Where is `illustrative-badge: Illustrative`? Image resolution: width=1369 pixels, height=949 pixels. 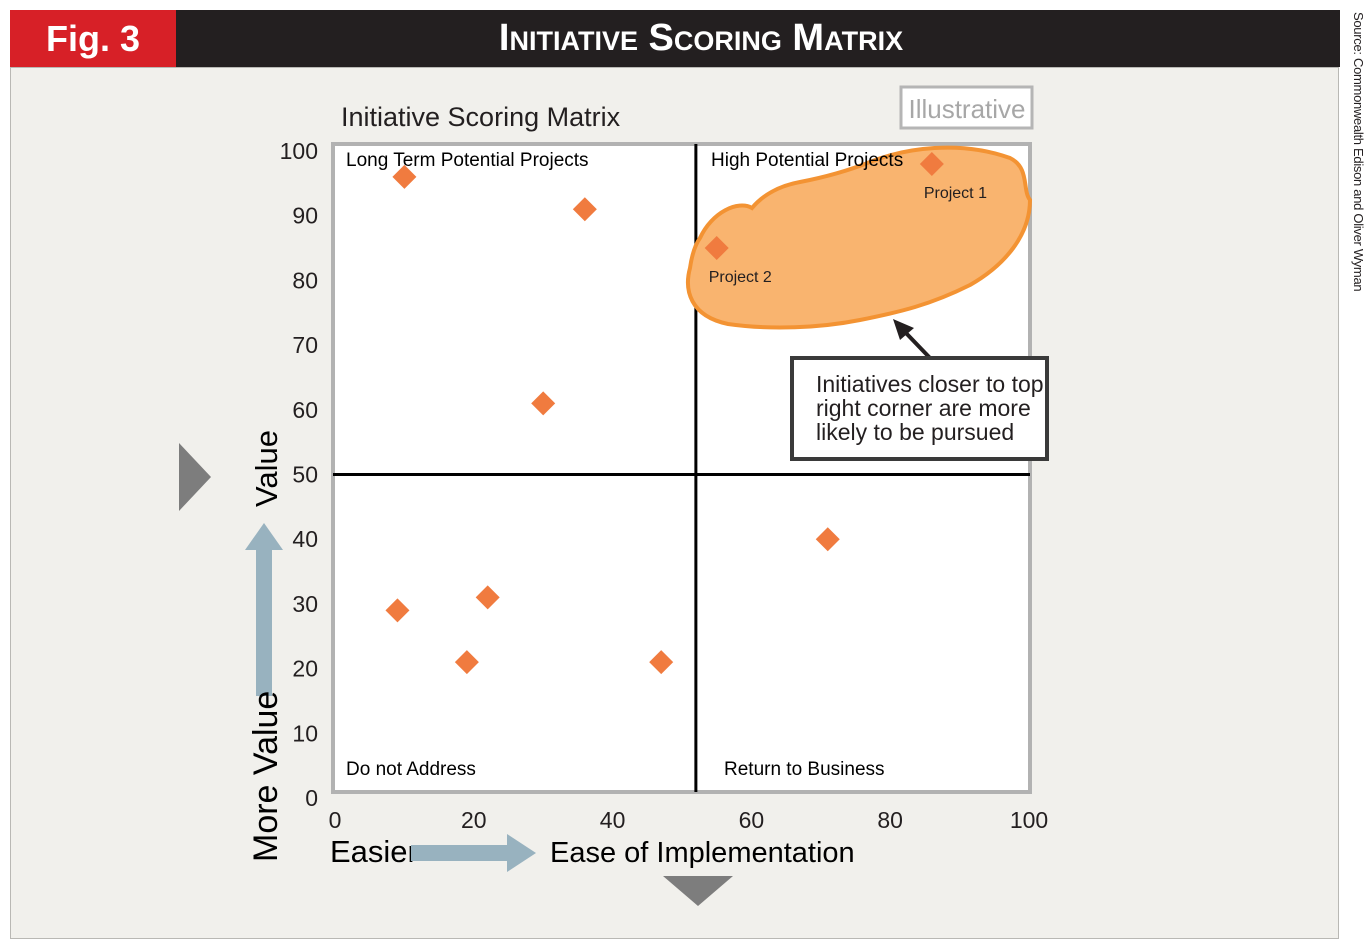
illustrative-badge: Illustrative is located at coordinates (966, 109).